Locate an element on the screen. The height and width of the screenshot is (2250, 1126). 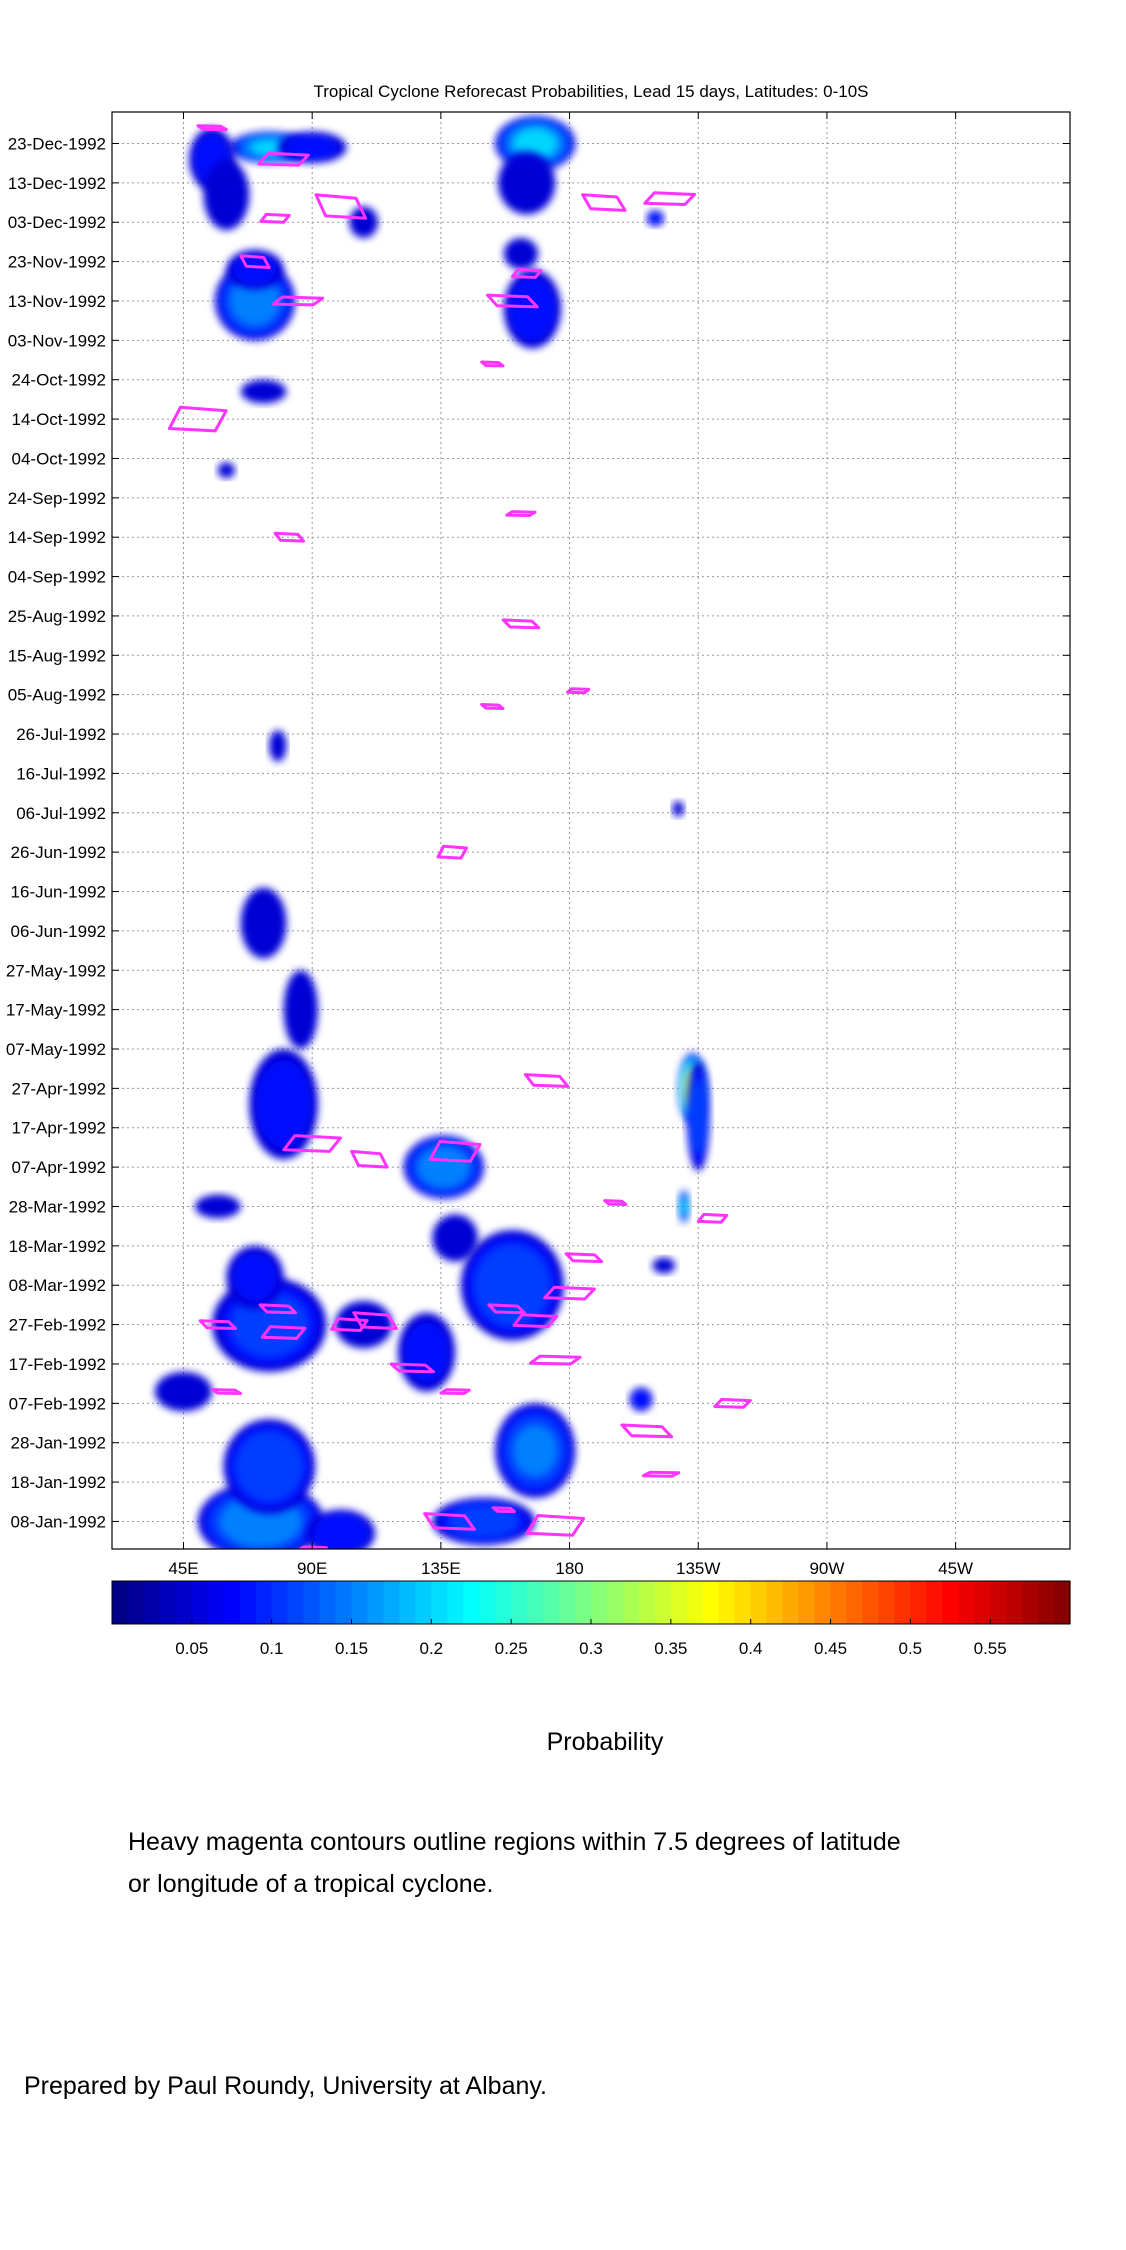
y-tick-label: 17-May-1992 is located at coordinates (56, 1010).